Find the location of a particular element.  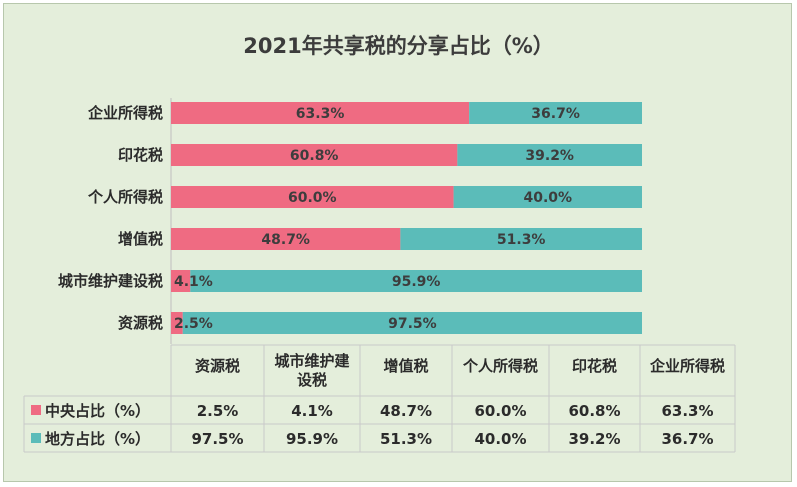

table-cell-0-0: 2.5% is located at coordinates (218, 411).